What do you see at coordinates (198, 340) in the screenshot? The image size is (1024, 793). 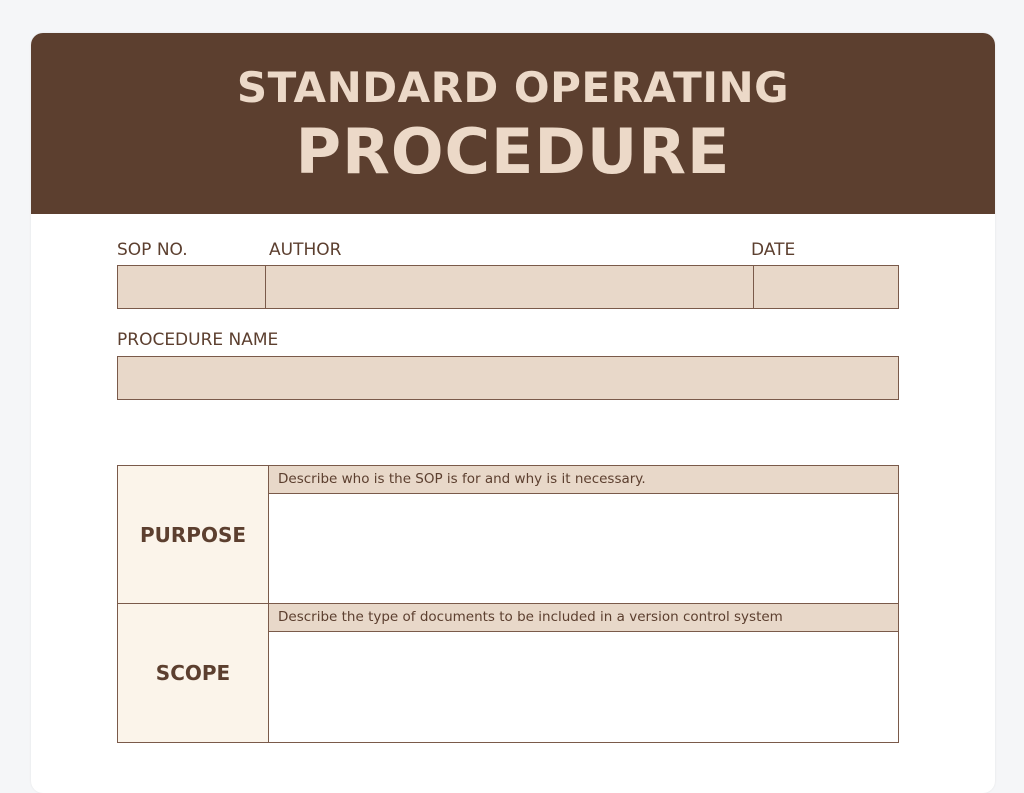 I see `procedure-name-label: PROCEDURE NAME` at bounding box center [198, 340].